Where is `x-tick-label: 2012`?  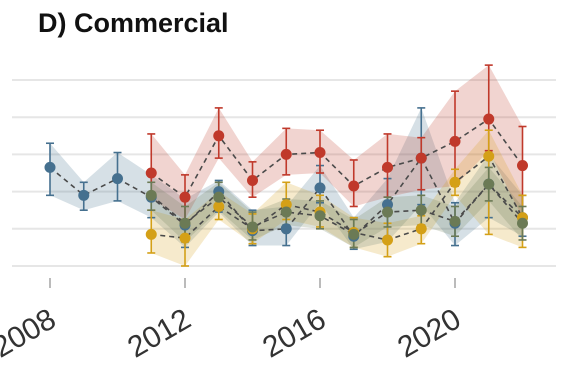
x-tick-label: 2012 is located at coordinates (159, 333).